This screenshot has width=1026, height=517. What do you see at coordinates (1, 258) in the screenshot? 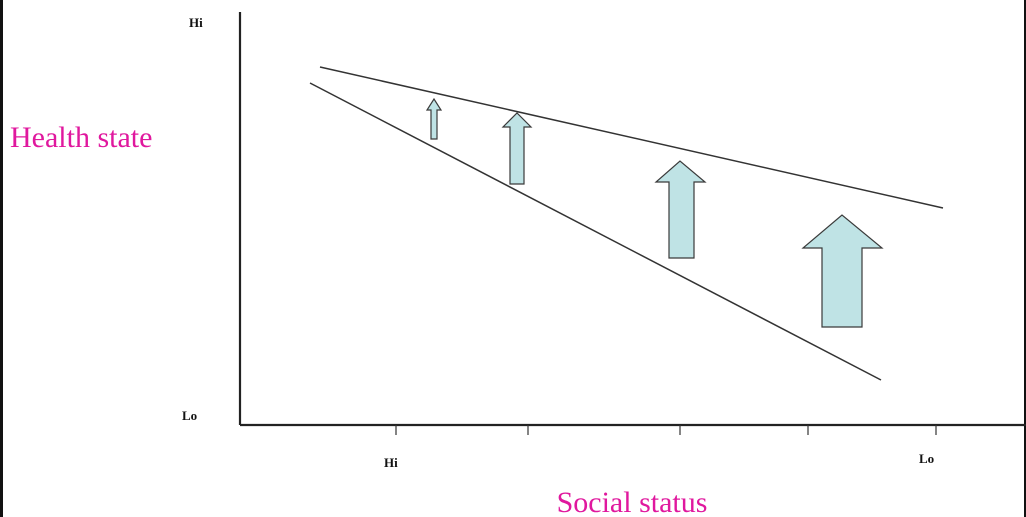
I see `left-frame-border` at bounding box center [1, 258].